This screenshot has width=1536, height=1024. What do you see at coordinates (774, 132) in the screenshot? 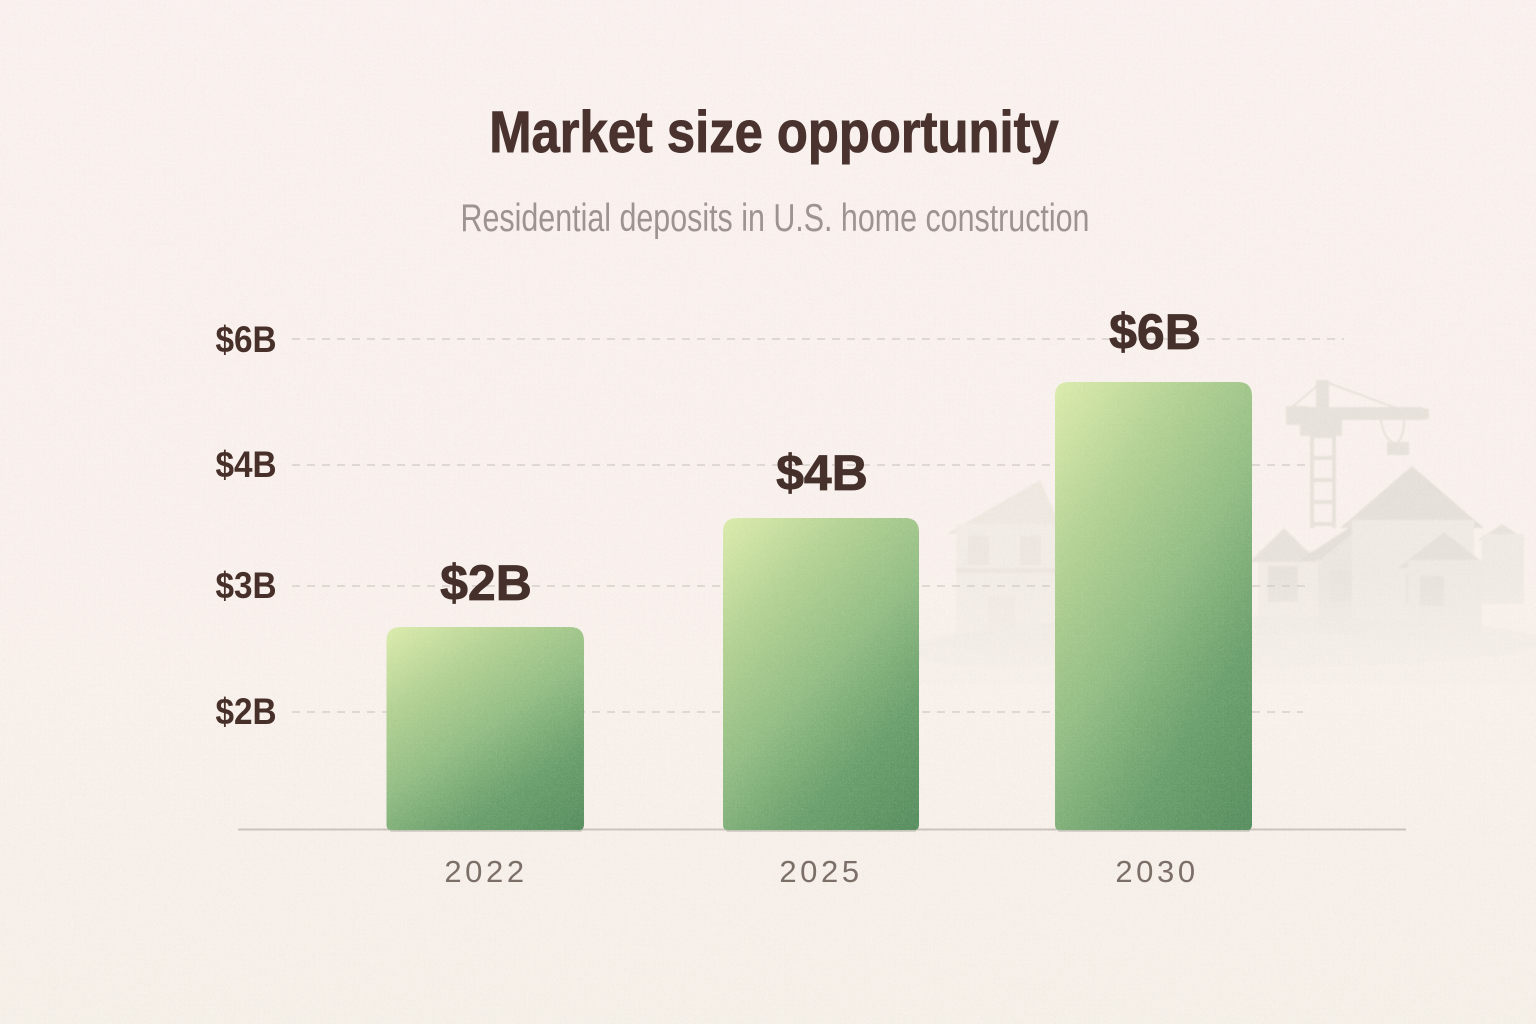
I see `svg-text: Market size opportunity` at bounding box center [774, 132].